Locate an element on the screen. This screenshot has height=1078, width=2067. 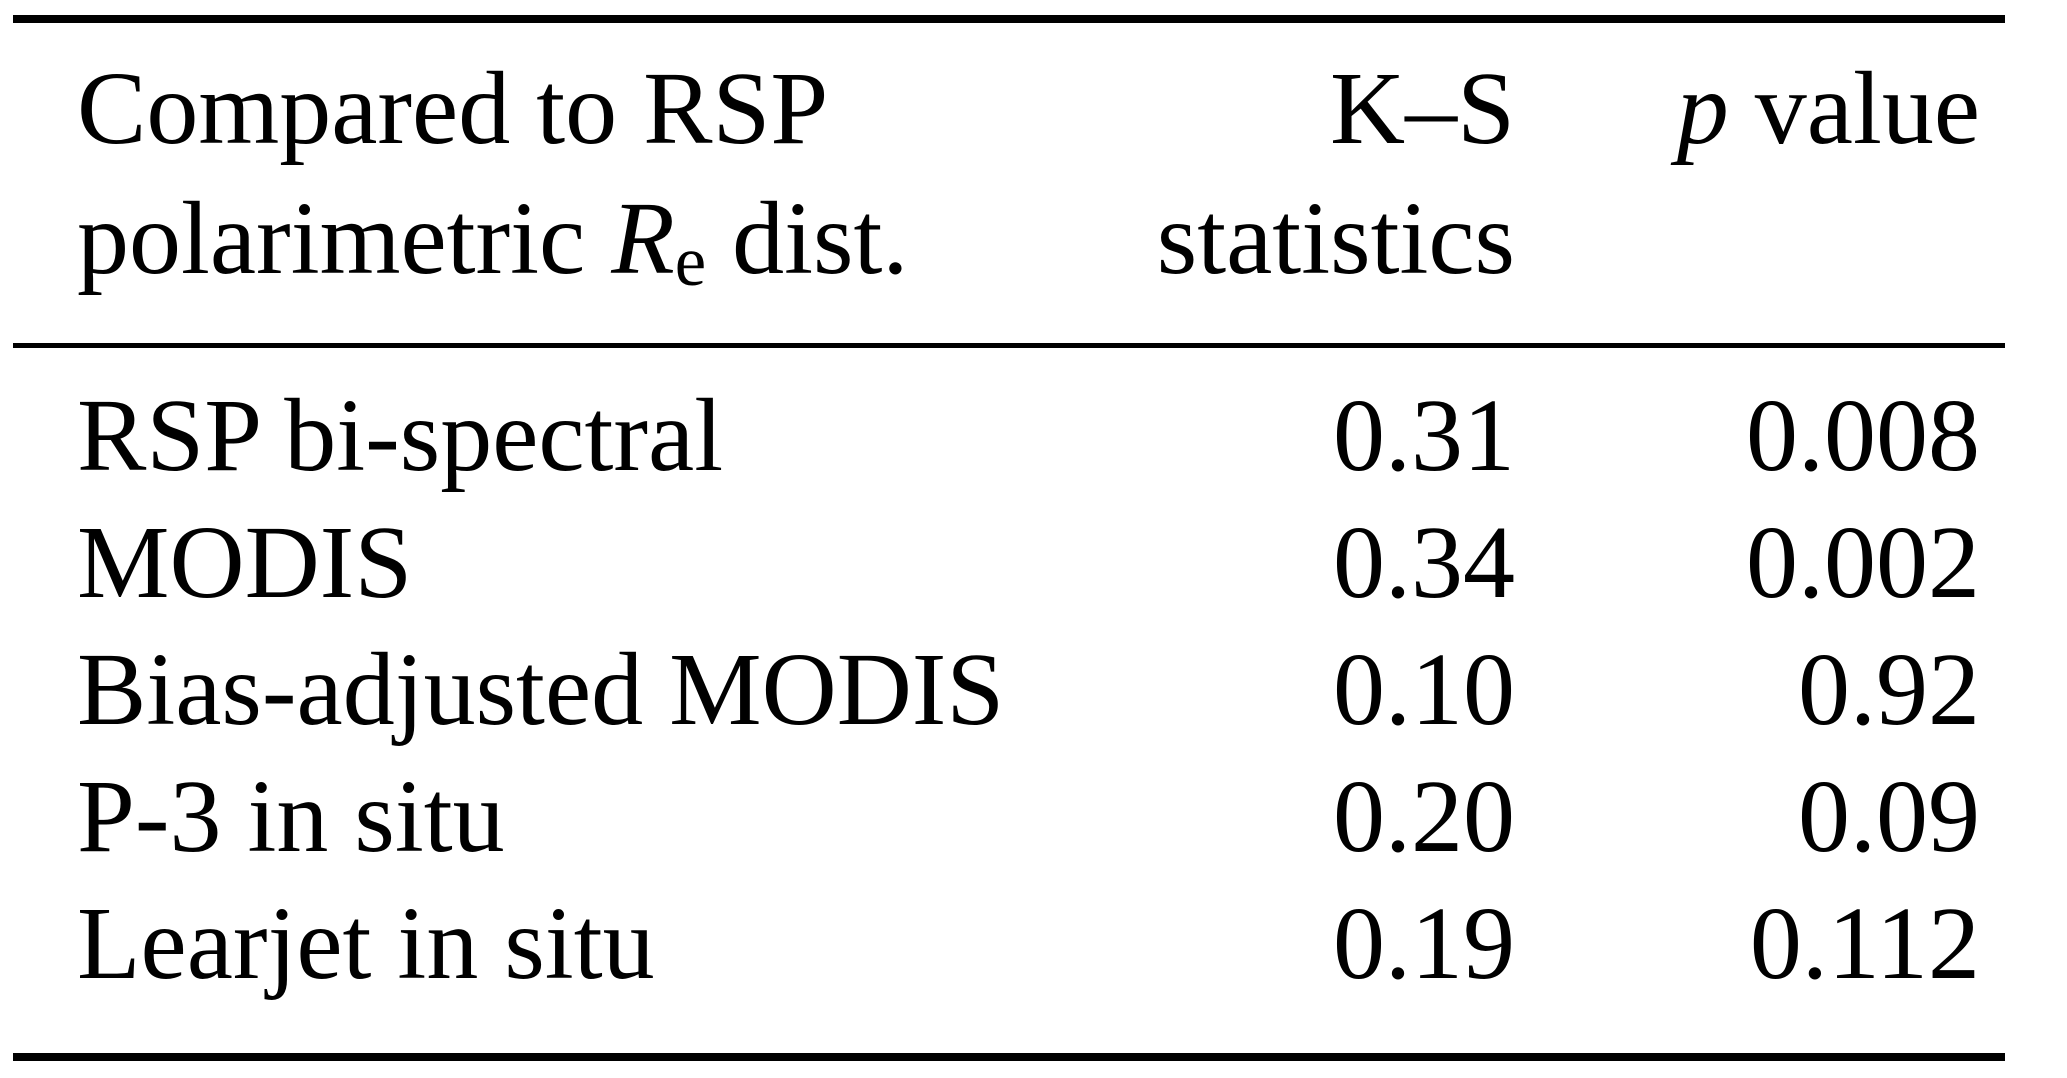
row-p-value: 0.09 is located at coordinates (1889, 816).